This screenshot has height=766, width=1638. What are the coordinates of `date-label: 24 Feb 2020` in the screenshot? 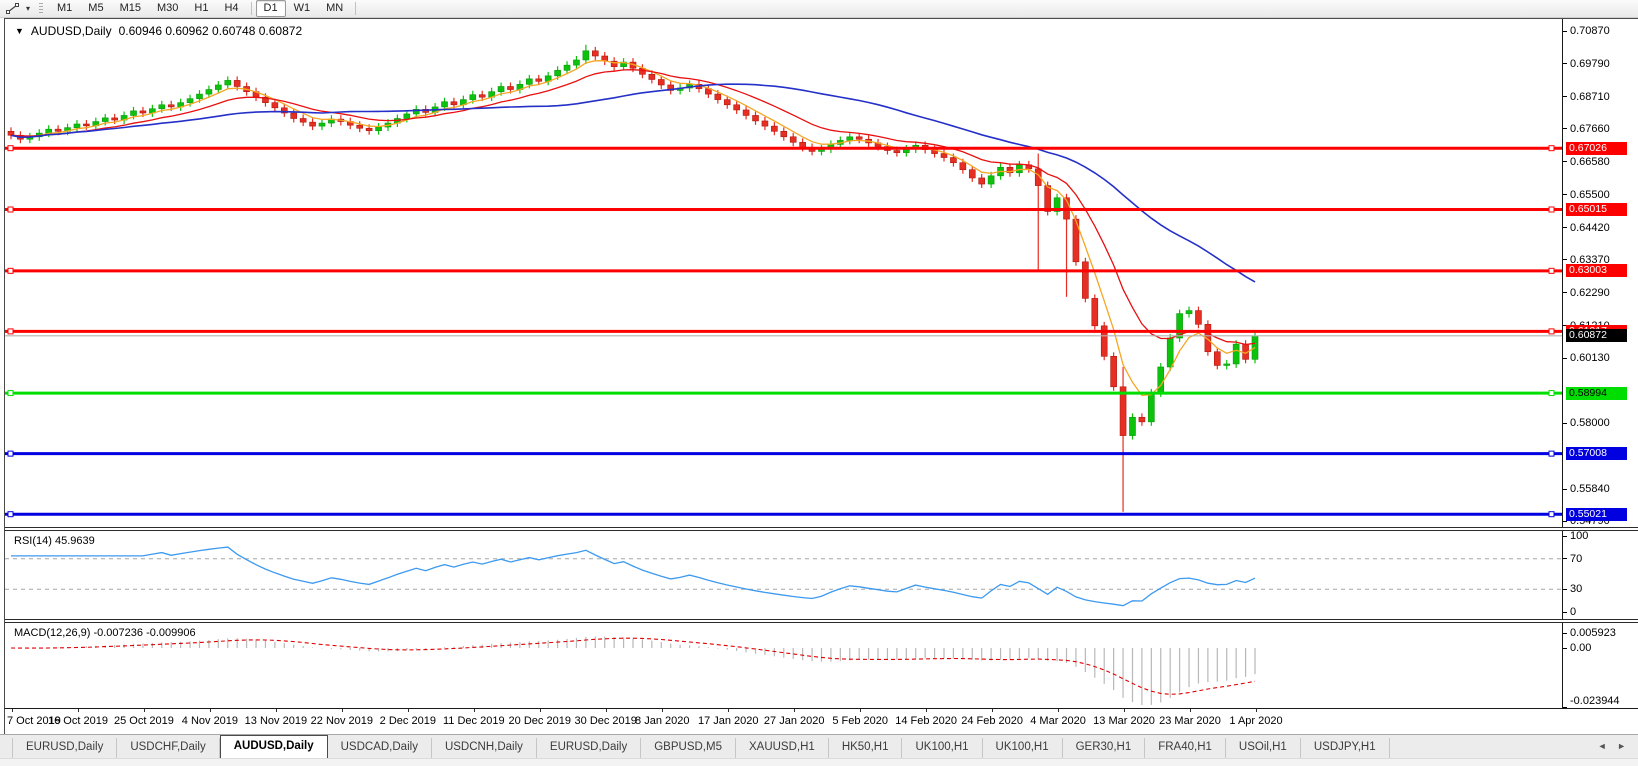 It's located at (992, 721).